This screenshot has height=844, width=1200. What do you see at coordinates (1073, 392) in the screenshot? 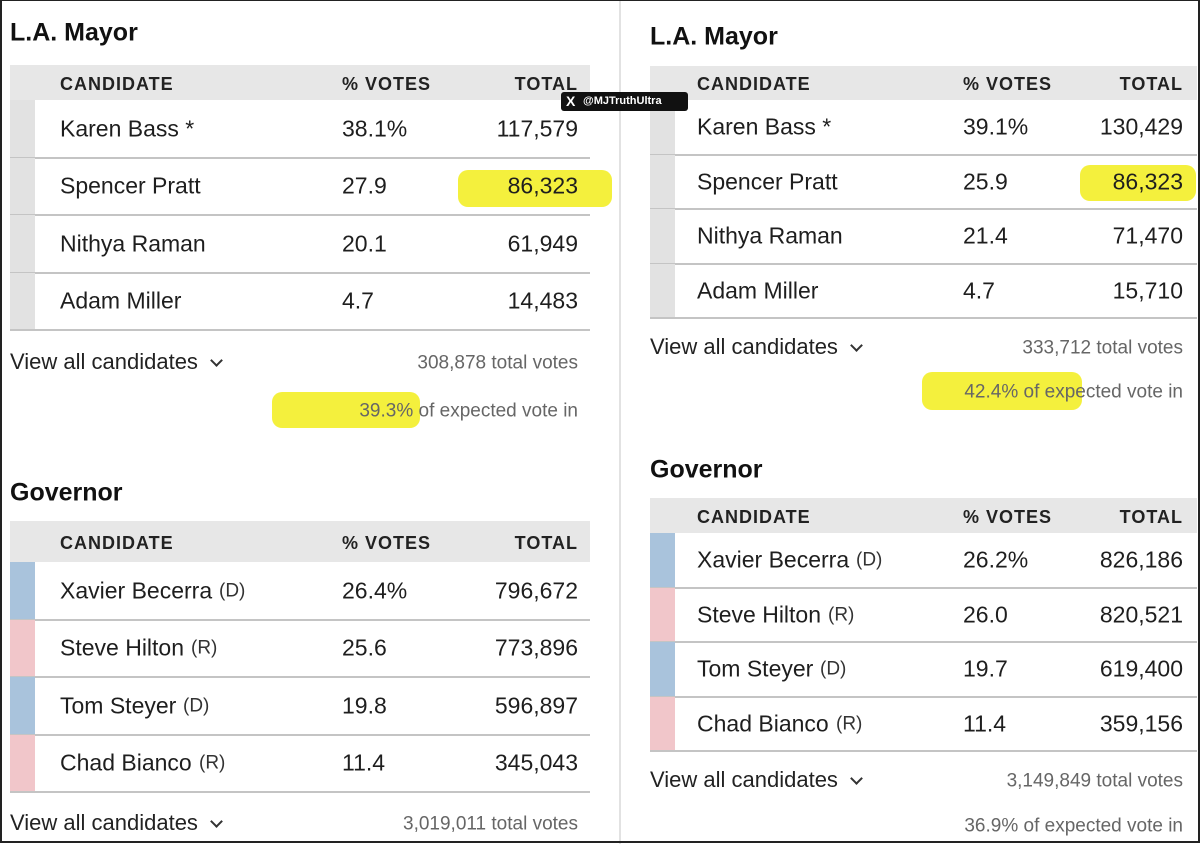
I see `expected-vote: 42.4% of expected vote in` at bounding box center [1073, 392].